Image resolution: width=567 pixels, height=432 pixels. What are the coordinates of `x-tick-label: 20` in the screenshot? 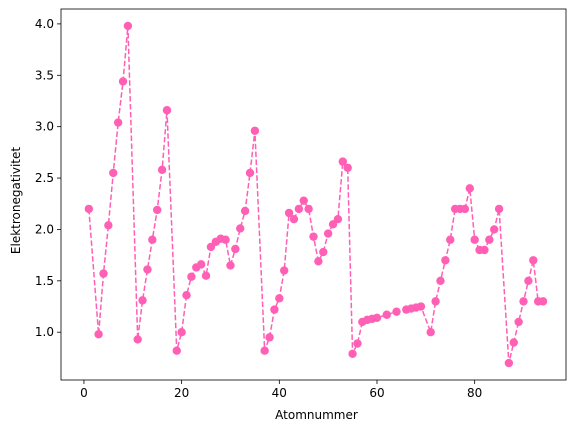 It's located at (181, 393).